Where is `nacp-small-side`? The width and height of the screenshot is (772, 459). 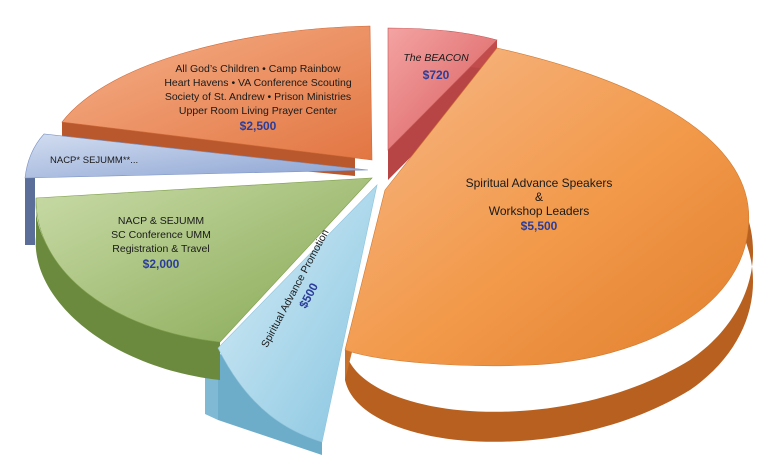 nacp-small-side is located at coordinates (30, 211).